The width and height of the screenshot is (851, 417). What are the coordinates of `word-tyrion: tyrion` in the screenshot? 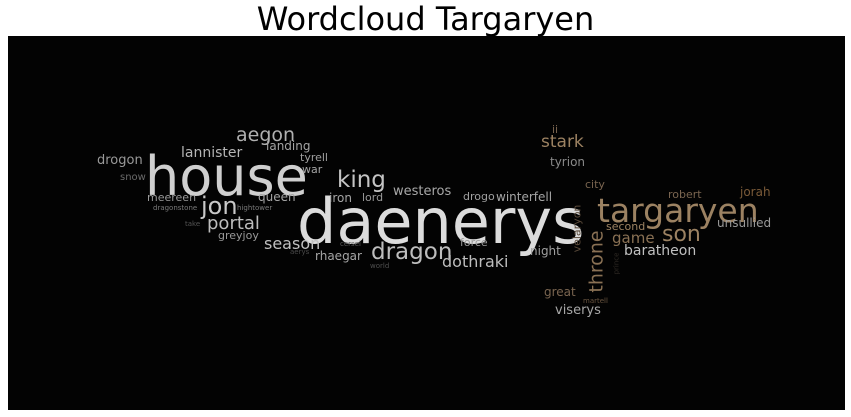 It's located at (568, 162).